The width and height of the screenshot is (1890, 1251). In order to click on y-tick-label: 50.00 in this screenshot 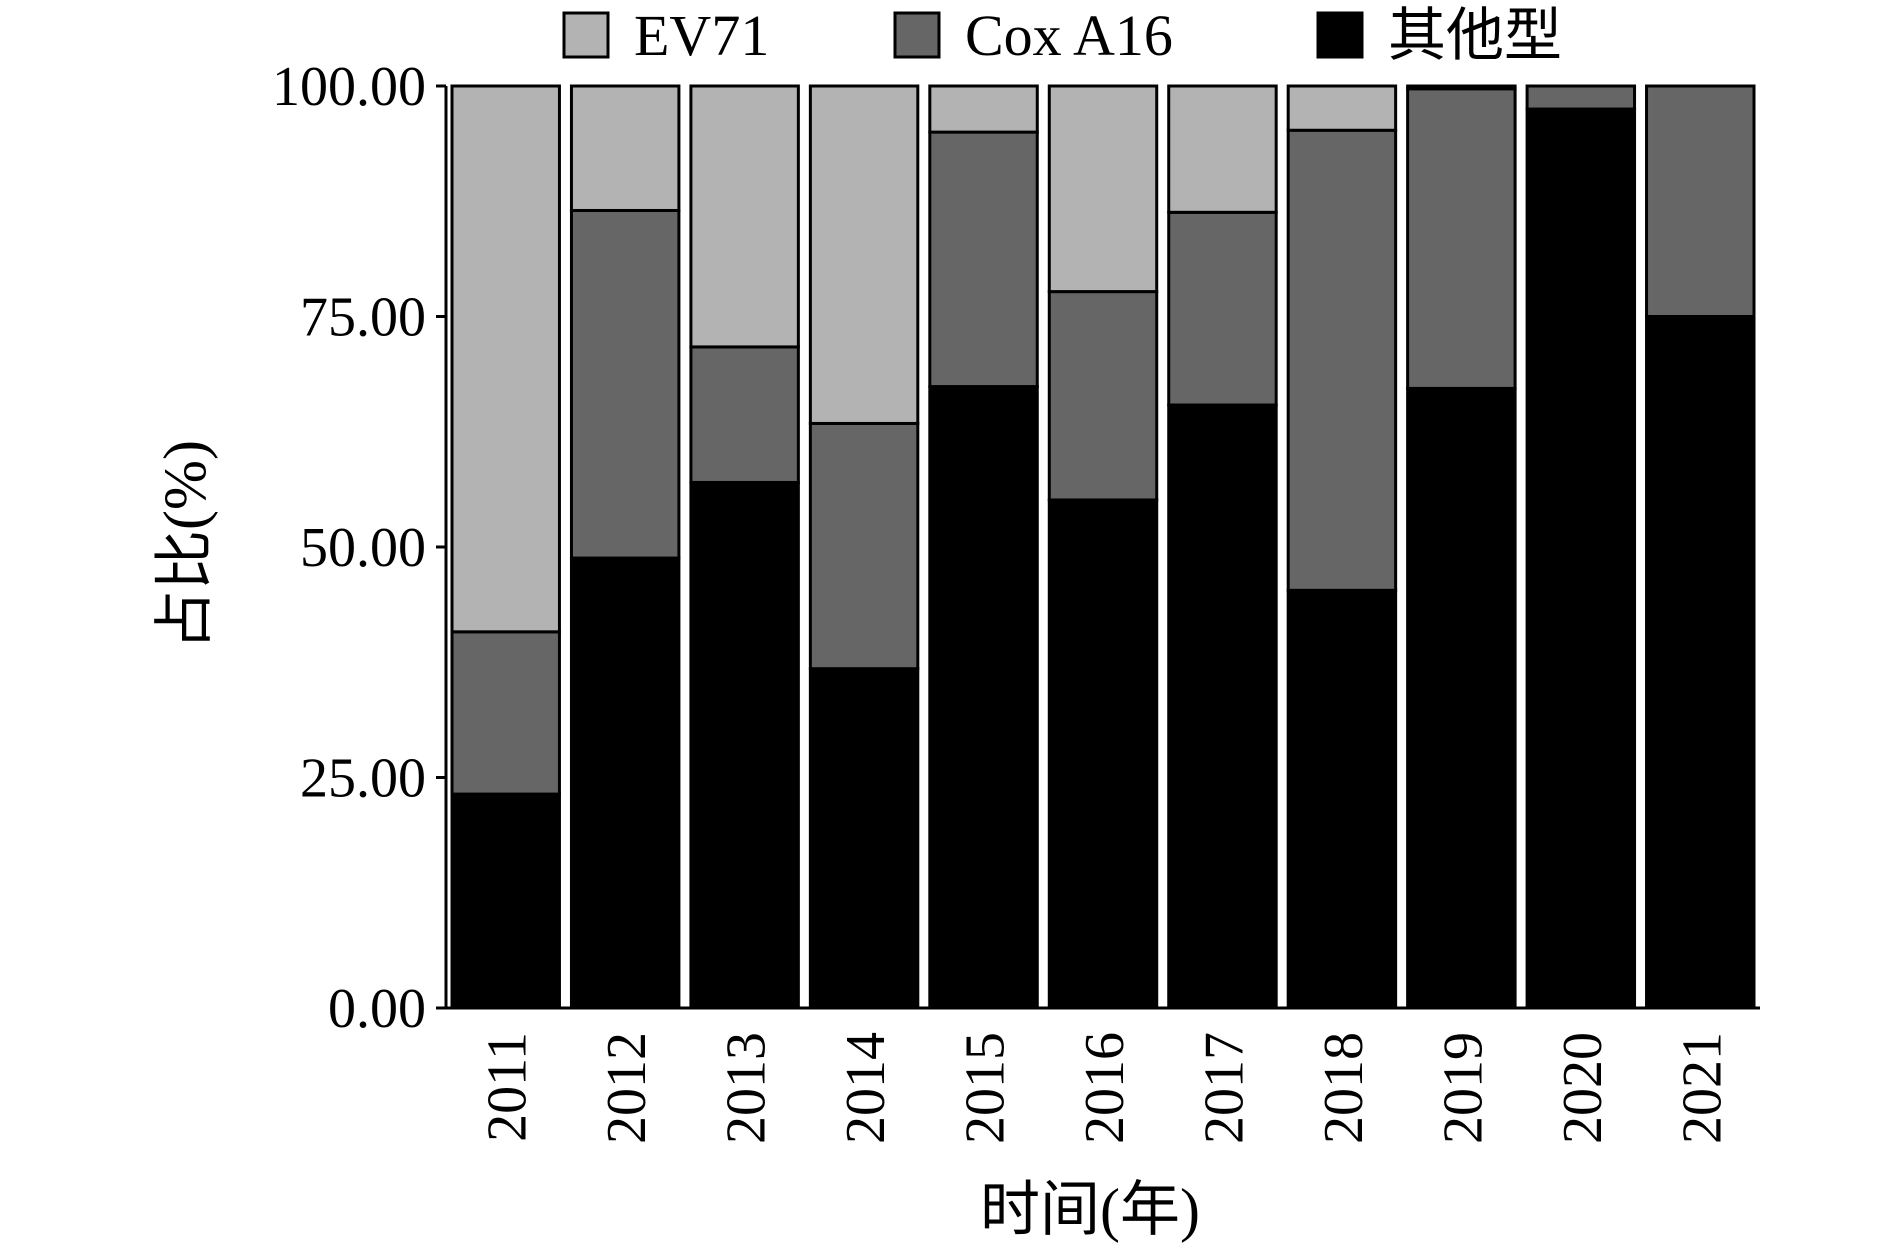, I will do `click(363, 548)`.